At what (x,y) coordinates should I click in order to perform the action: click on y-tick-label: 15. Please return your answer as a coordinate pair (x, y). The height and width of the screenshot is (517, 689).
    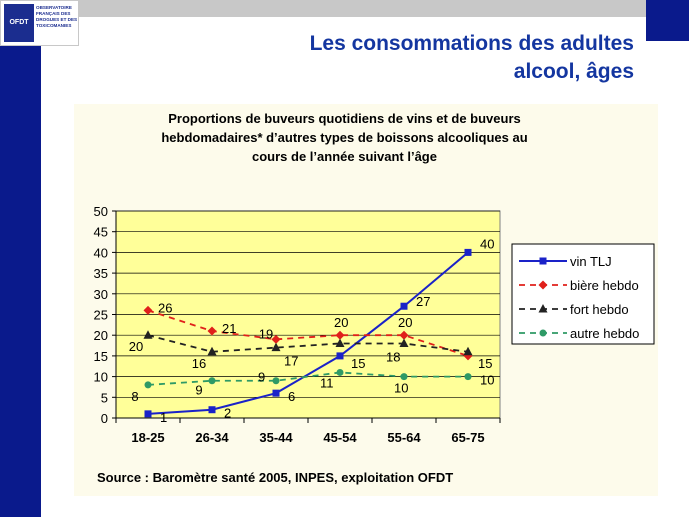
    Looking at the image, I should click on (101, 356).